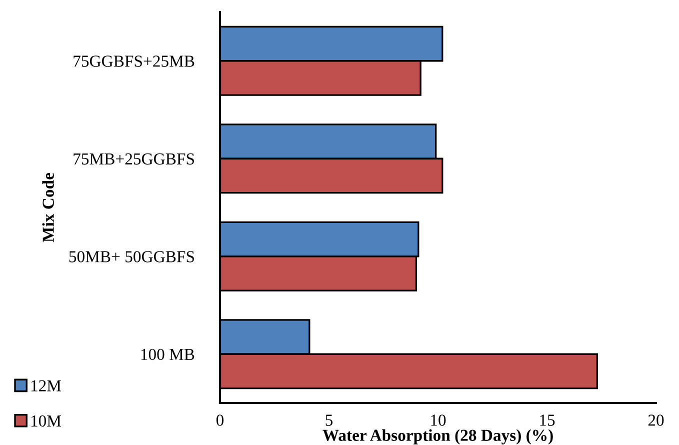 The height and width of the screenshot is (445, 679). I want to click on y-axis-title: Mix Code, so click(48, 207).